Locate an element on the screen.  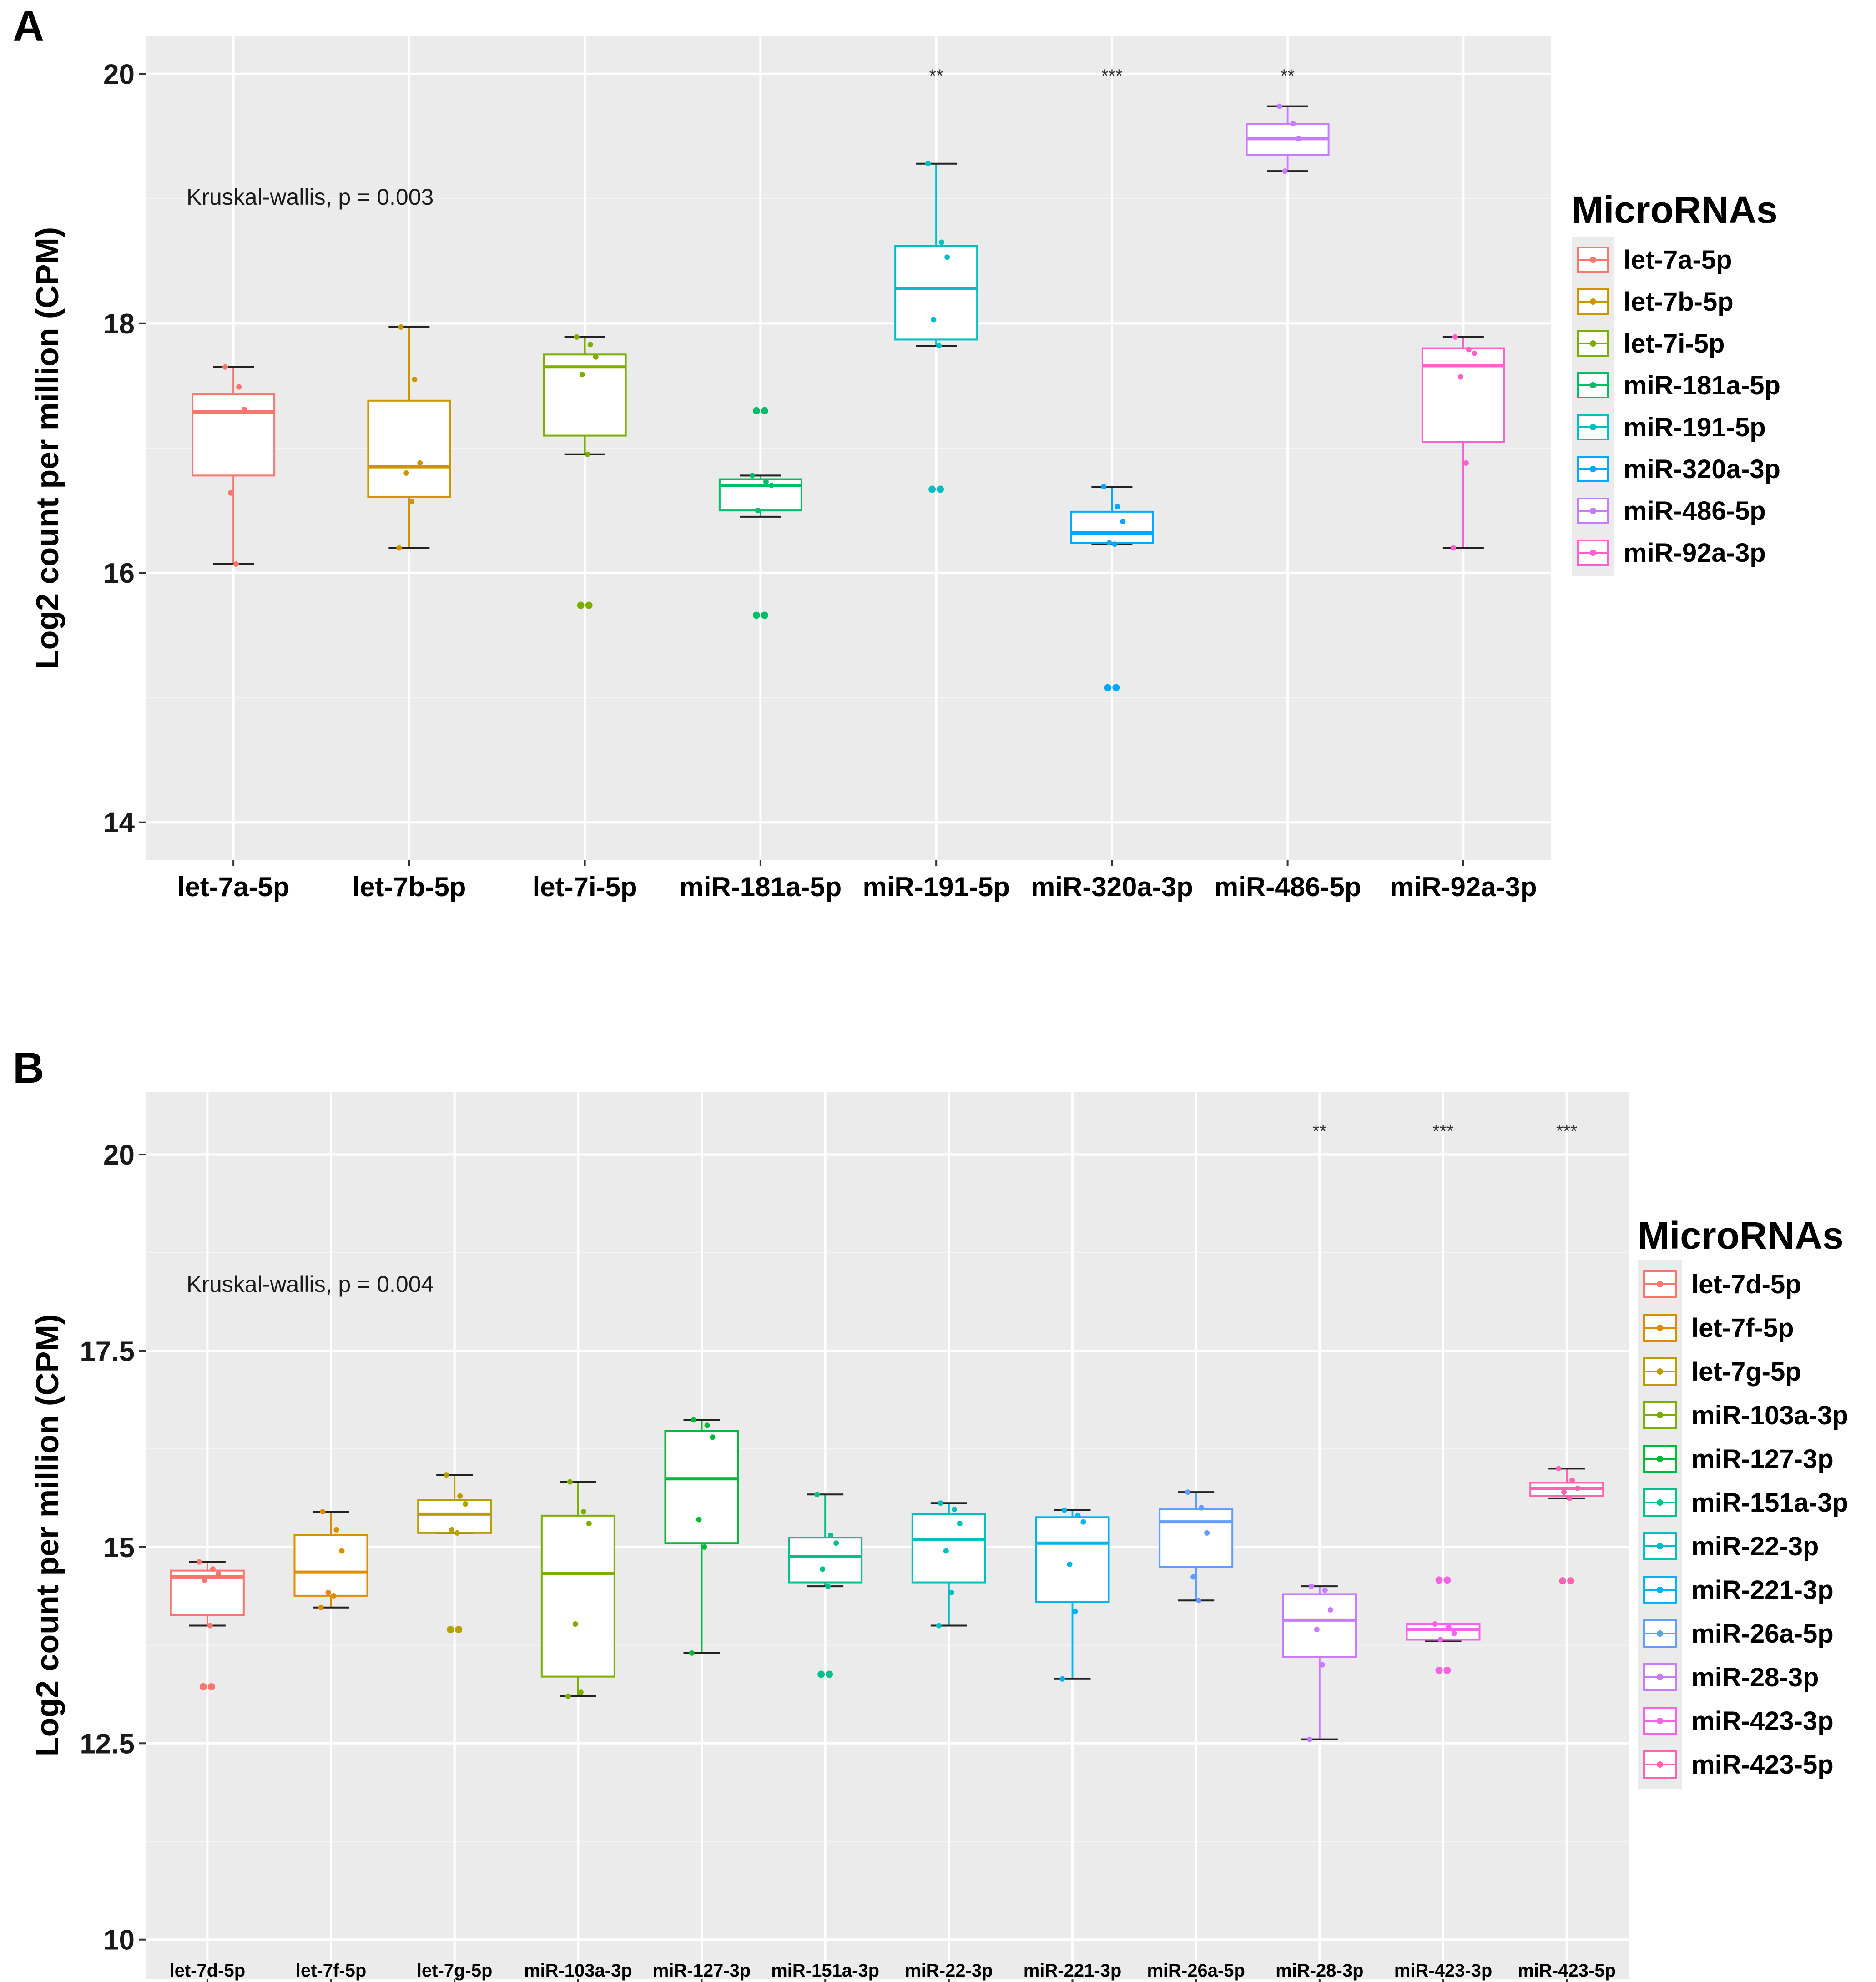
x-tick-label: let-7b-5p is located at coordinates (409, 887).